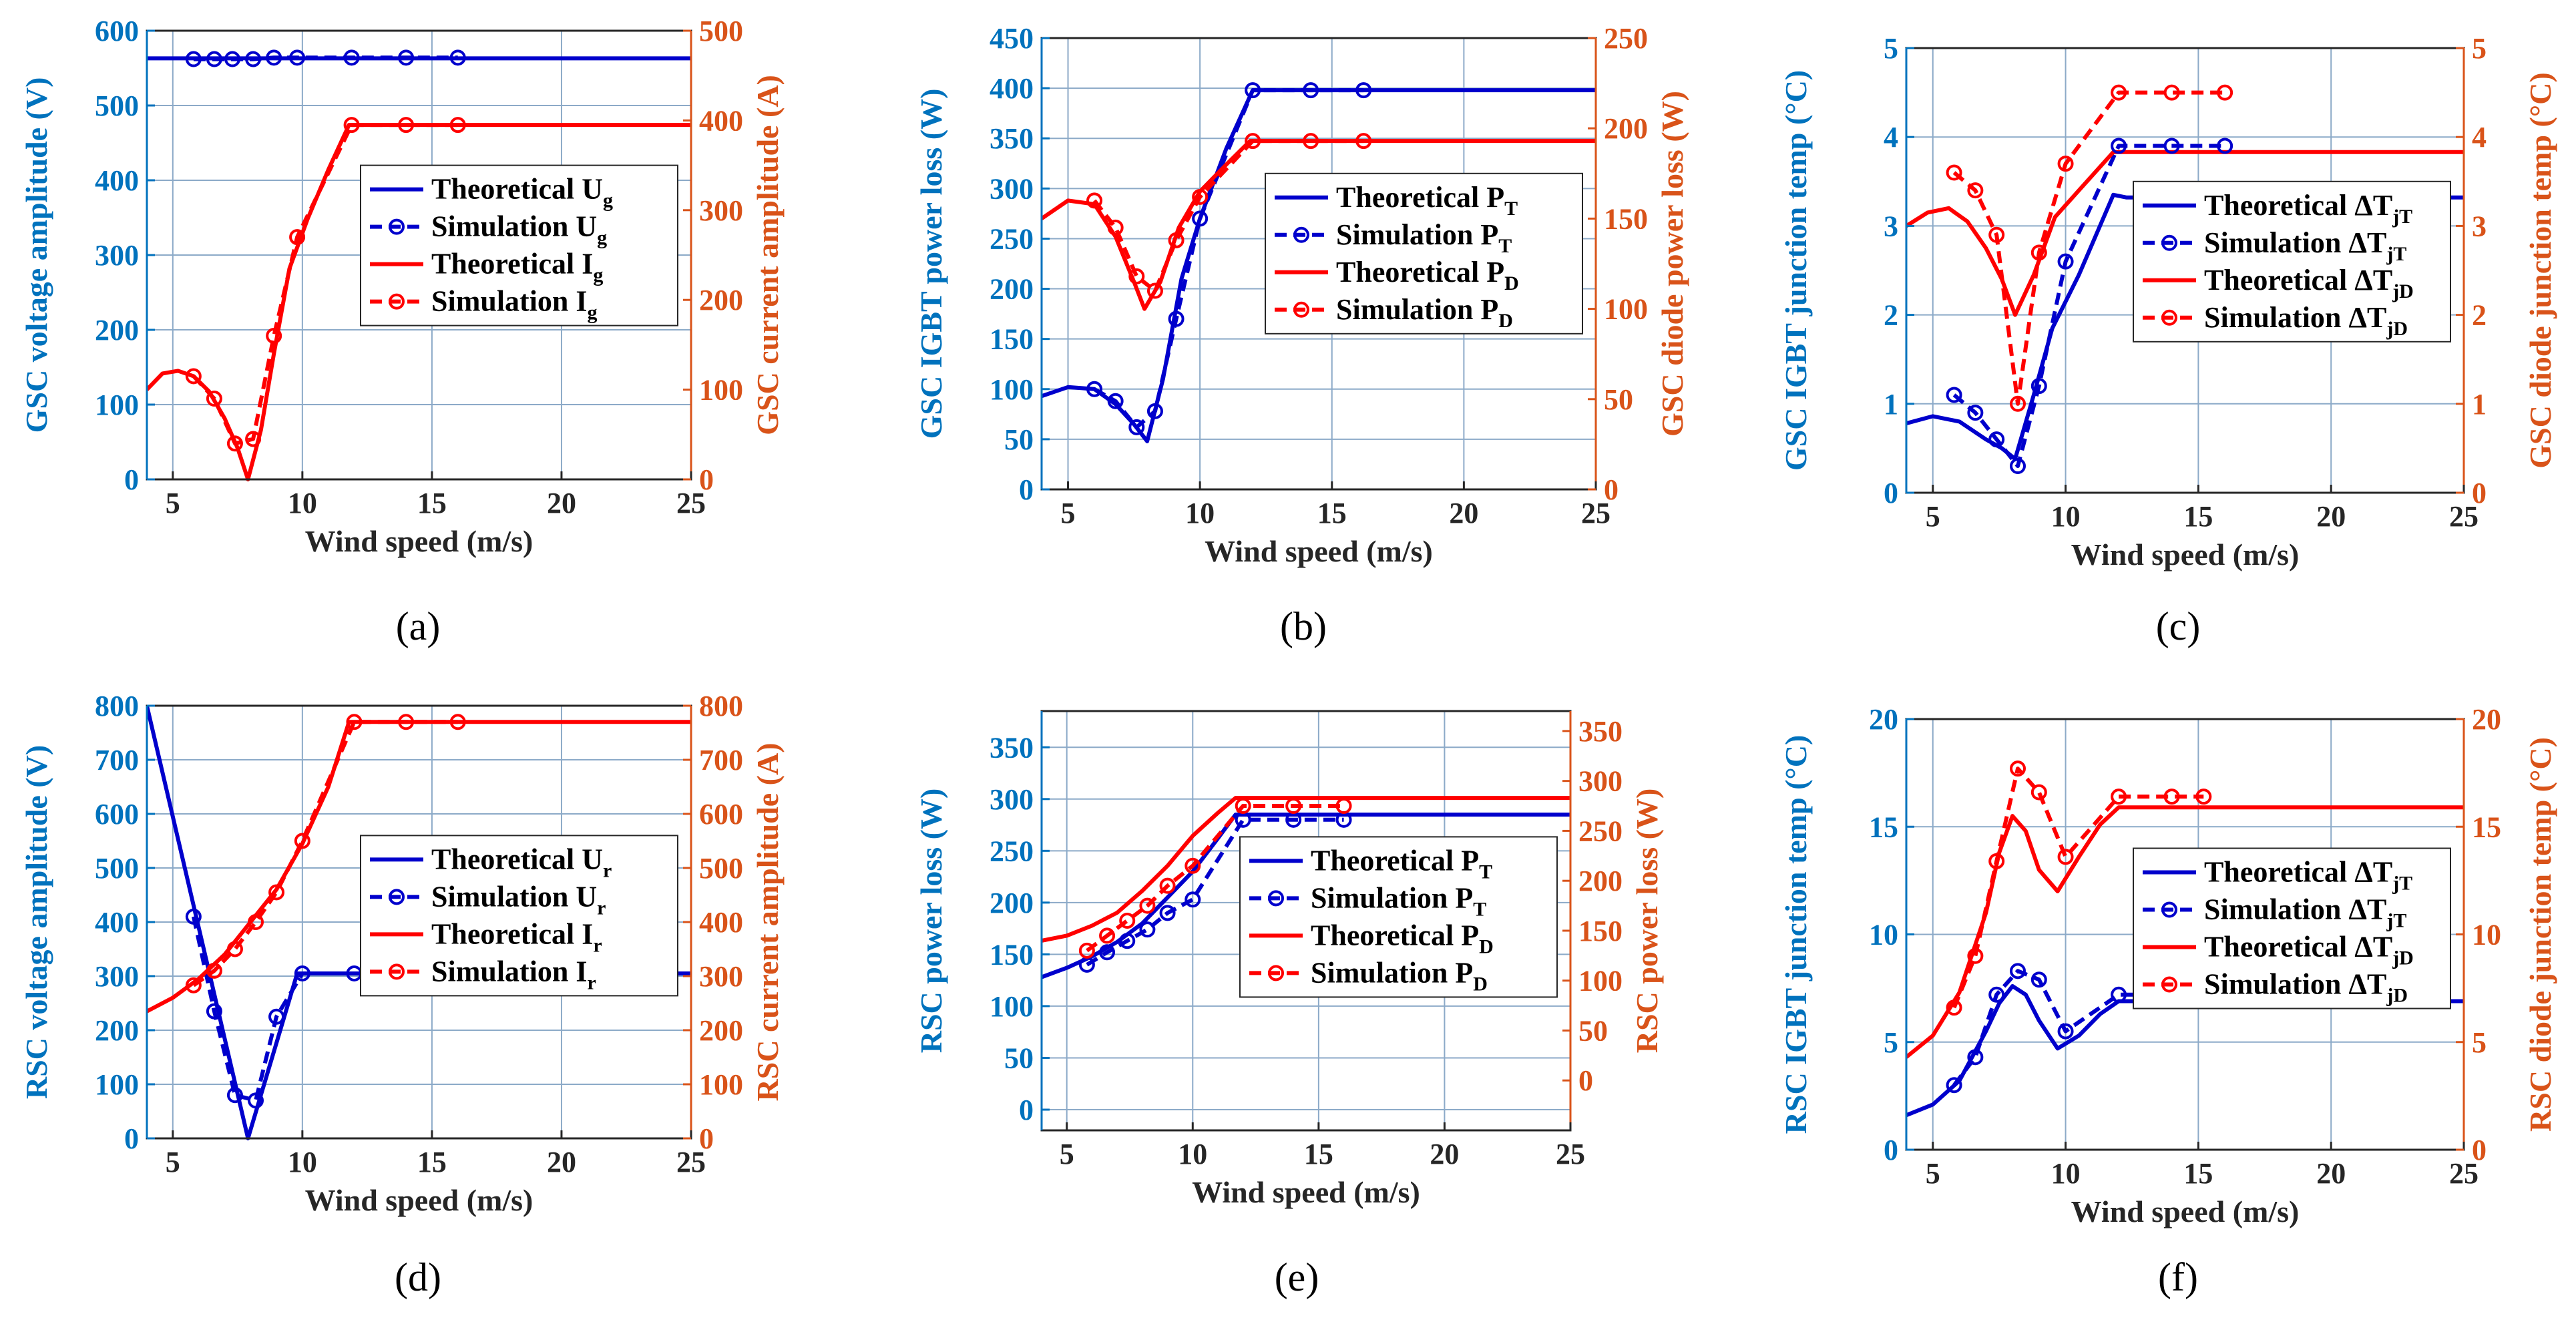 Image resolution: width=2576 pixels, height=1338 pixels. What do you see at coordinates (2305, 245) in the screenshot?
I see `legend-entry: Simulation ΔTjT` at bounding box center [2305, 245].